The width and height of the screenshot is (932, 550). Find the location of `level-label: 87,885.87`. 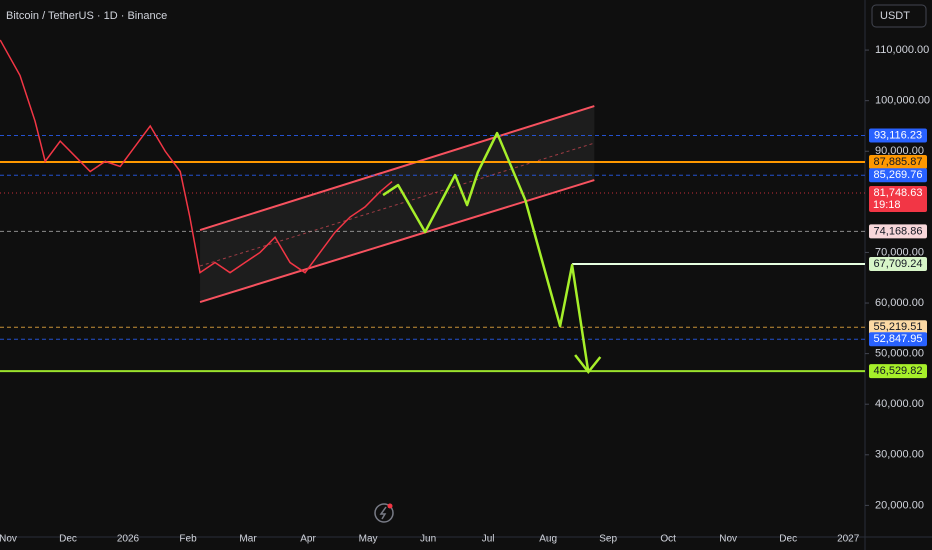

level-label: 87,885.87 is located at coordinates (898, 162).